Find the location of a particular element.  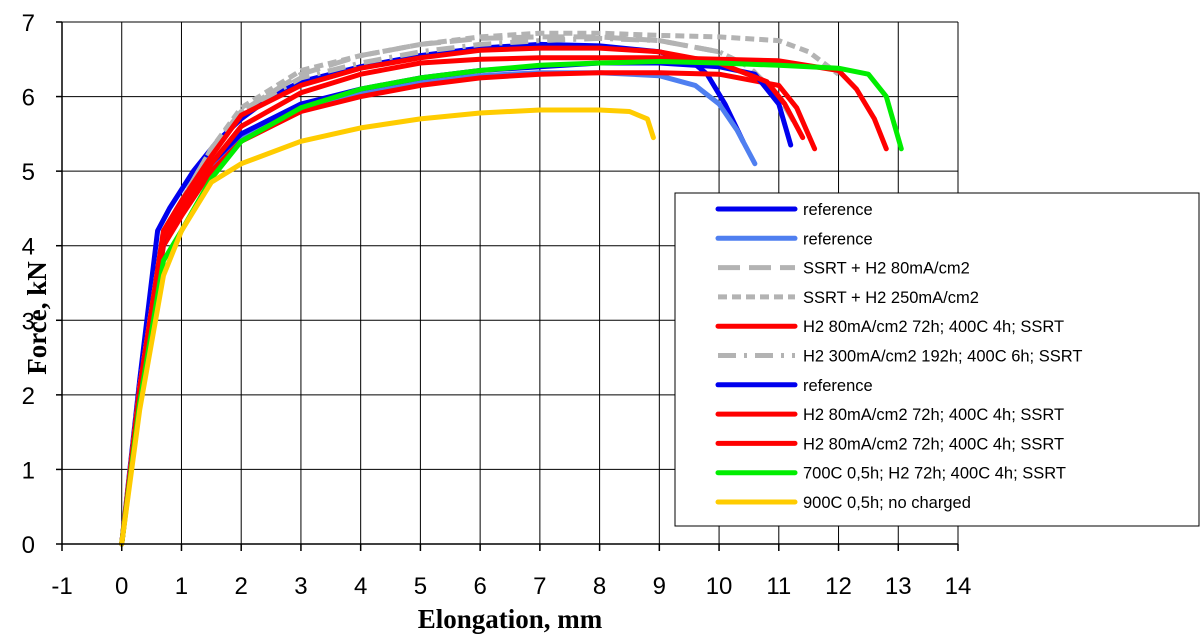

x-tick-label: -1 is located at coordinates (61, 586).